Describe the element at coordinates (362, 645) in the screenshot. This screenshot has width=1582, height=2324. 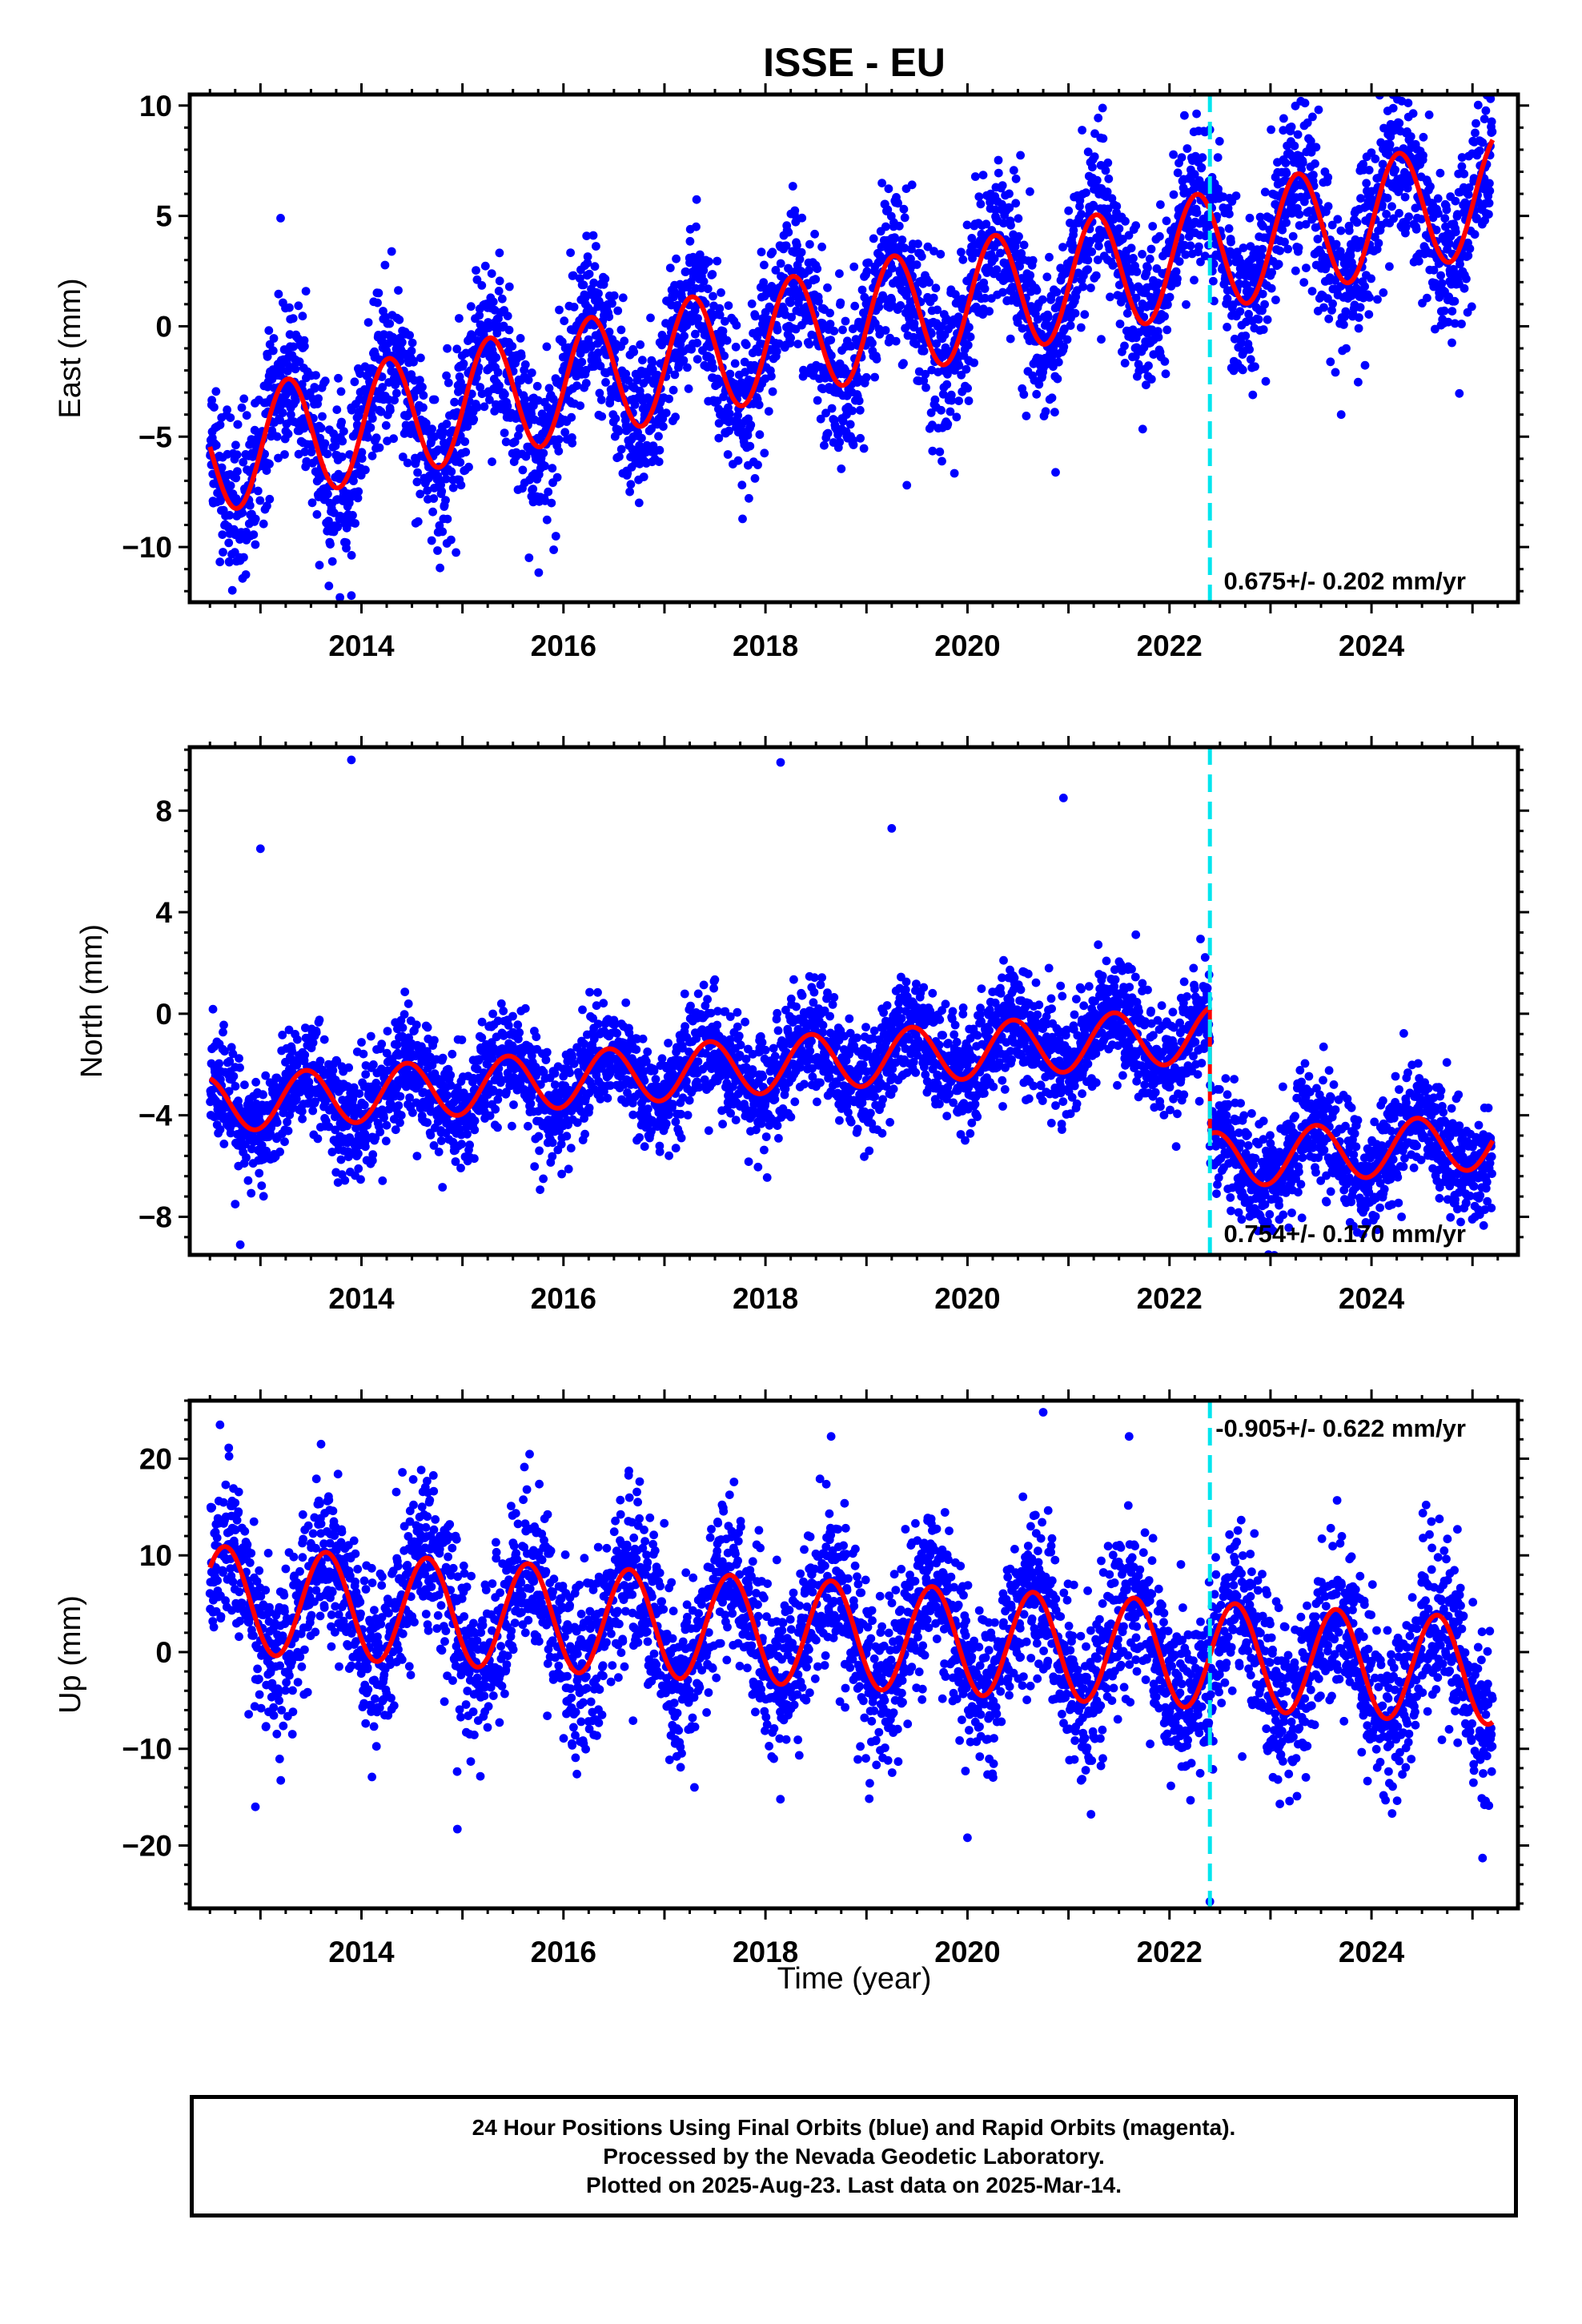
I see `x-tick-label: 2014` at that location.